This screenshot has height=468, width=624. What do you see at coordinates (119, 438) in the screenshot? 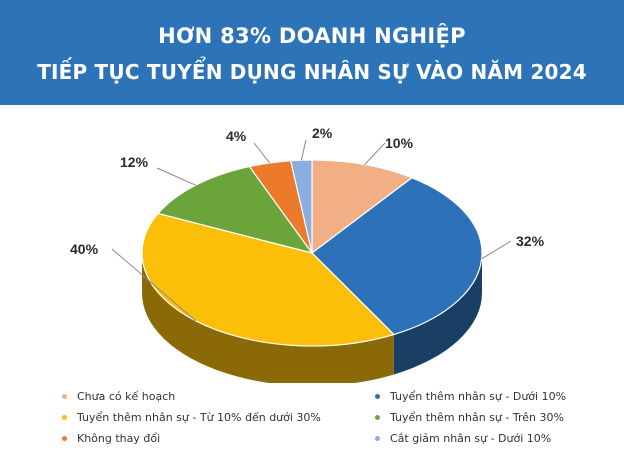
I see `legend-label: Không thay đổi` at bounding box center [119, 438].